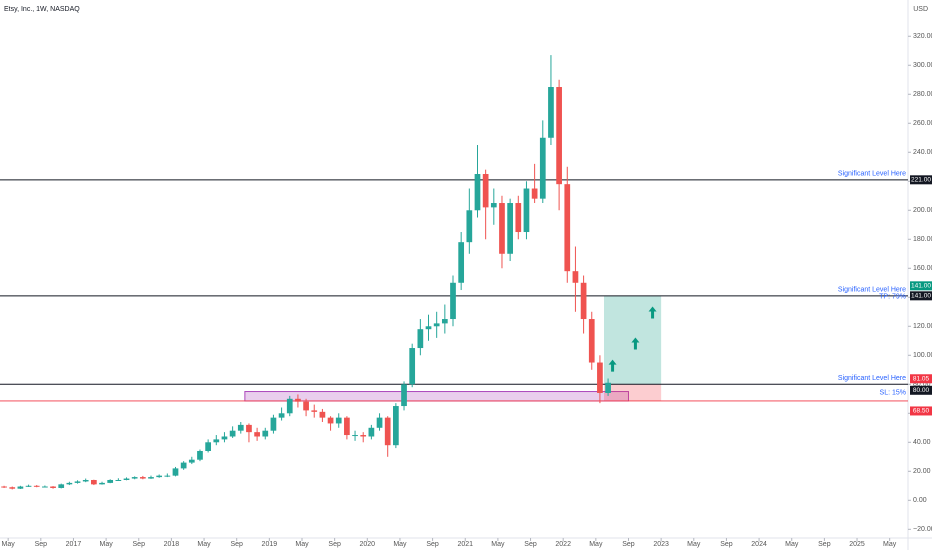 The width and height of the screenshot is (932, 550). What do you see at coordinates (922, 442) in the screenshot?
I see `y-tick-label: 40.00` at bounding box center [922, 442].